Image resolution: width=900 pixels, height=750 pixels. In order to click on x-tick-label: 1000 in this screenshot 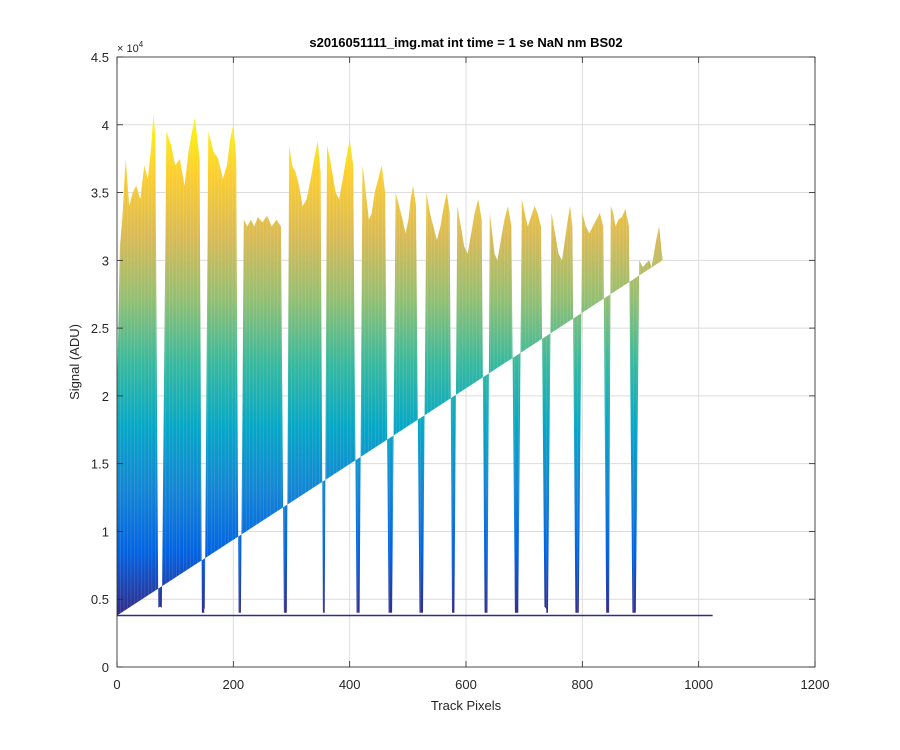, I will do `click(698, 684)`.